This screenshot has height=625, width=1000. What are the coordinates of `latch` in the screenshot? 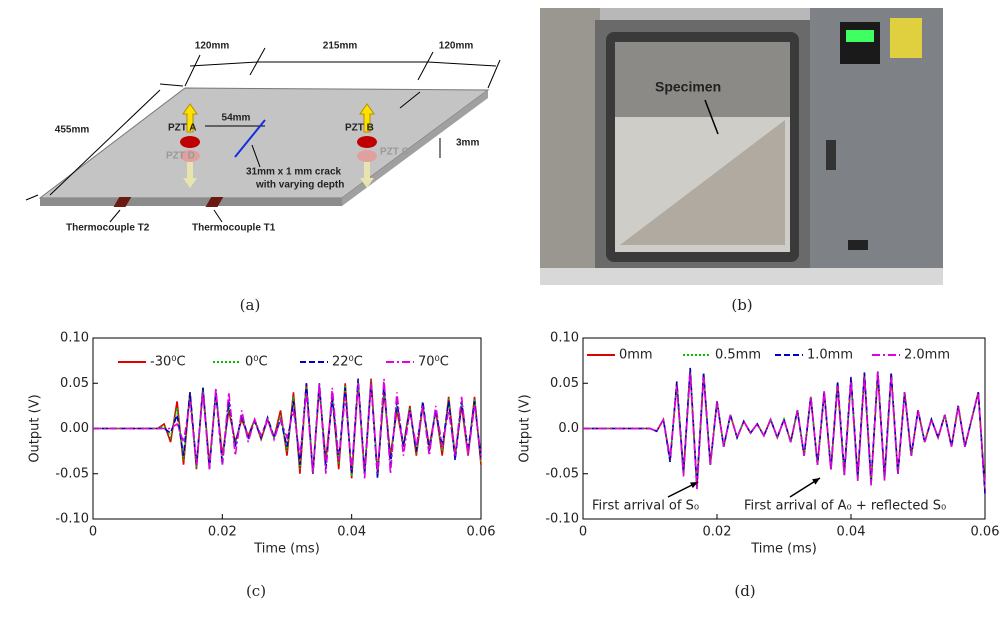 It's located at (831, 155).